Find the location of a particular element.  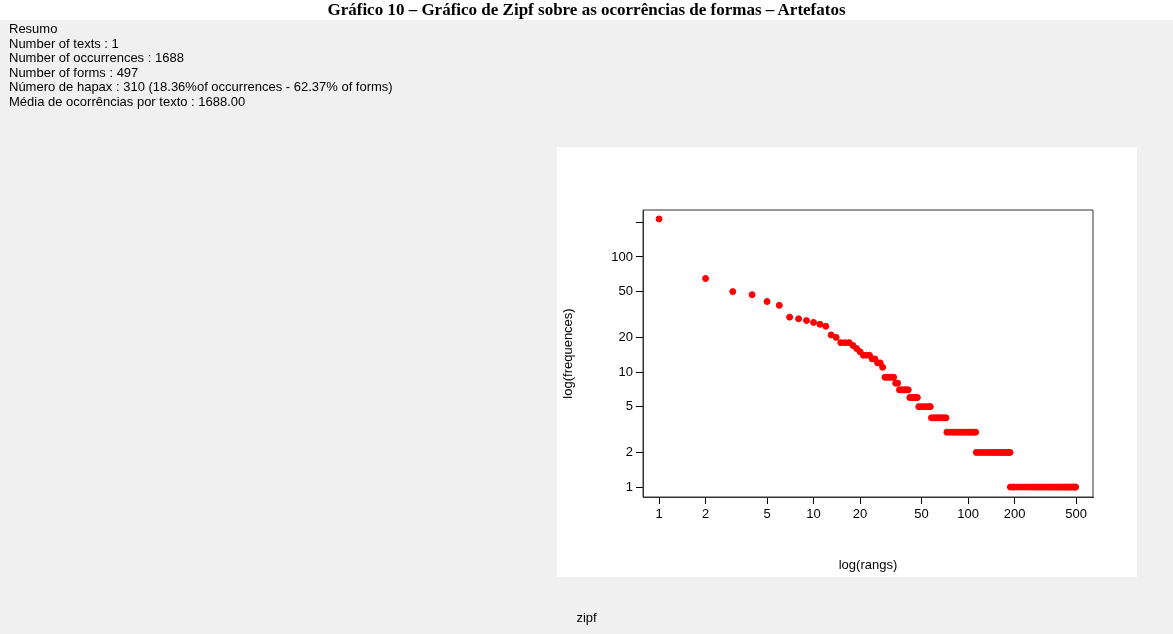

y-tick-label: 10 is located at coordinates (625, 371).